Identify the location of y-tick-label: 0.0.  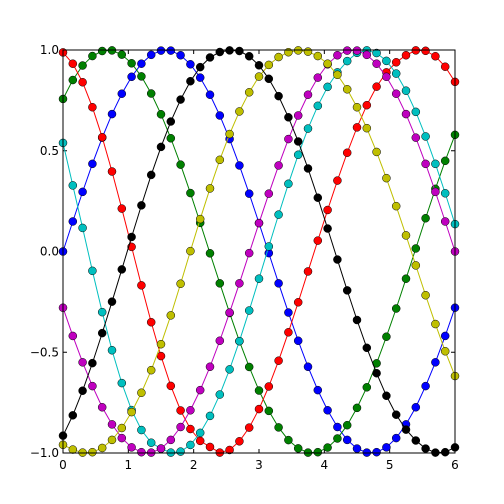
(49, 252).